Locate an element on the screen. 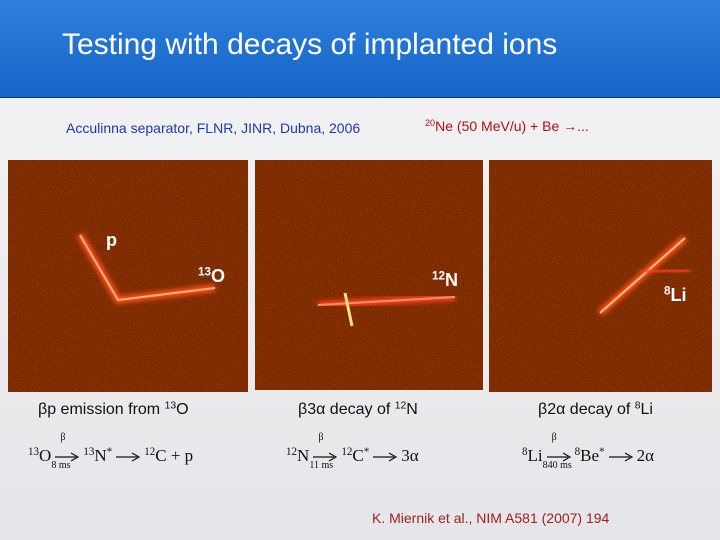  half-life: 8 ms is located at coordinates (61, 465).